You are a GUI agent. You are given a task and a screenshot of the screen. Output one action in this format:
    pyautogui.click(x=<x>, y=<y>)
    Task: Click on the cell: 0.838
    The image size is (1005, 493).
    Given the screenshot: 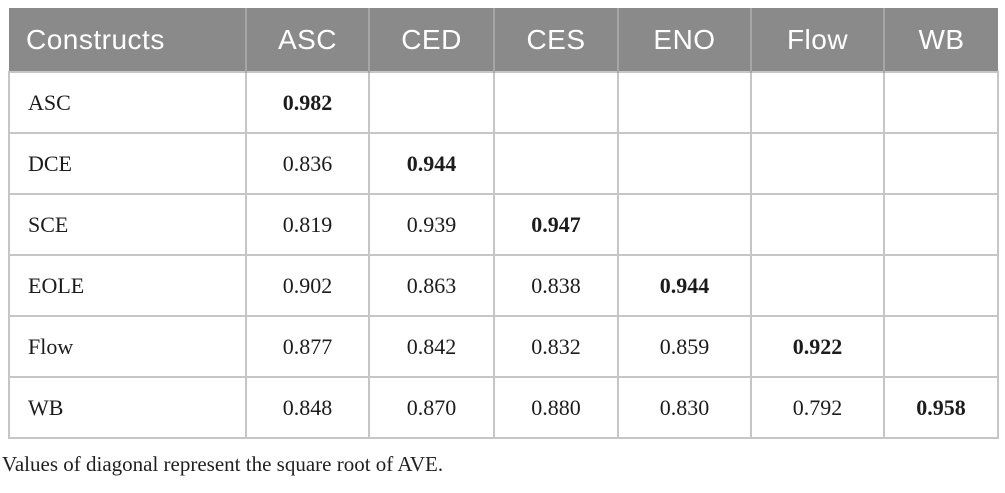 What is the action you would take?
    pyautogui.click(x=556, y=285)
    